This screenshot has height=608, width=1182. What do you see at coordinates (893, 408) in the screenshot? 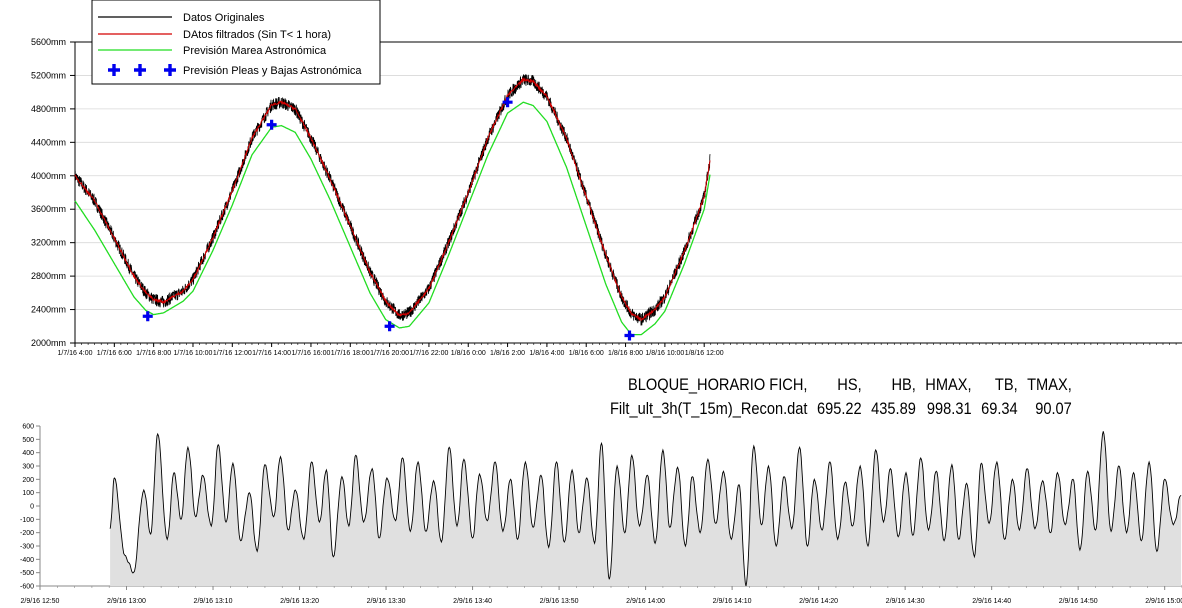
I see `stats-value-hb: 435.89` at bounding box center [893, 408].